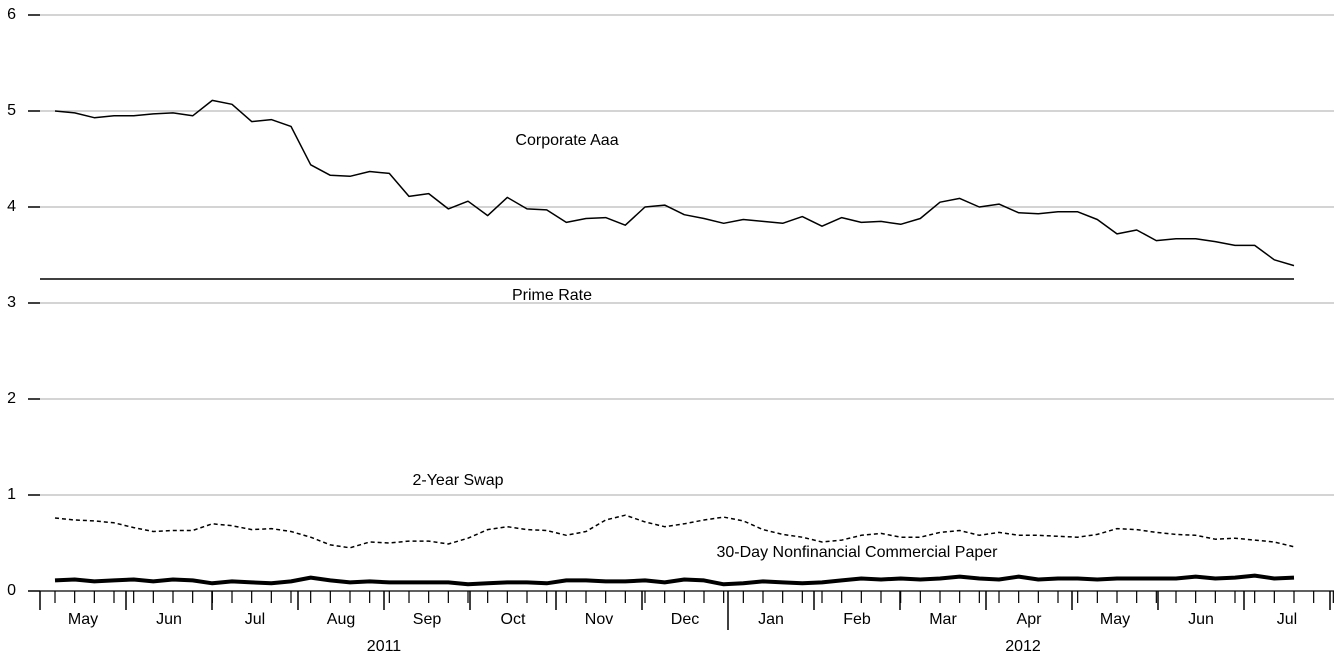 The image size is (1334, 658). I want to click on x-tick-label: Sep, so click(427, 619).